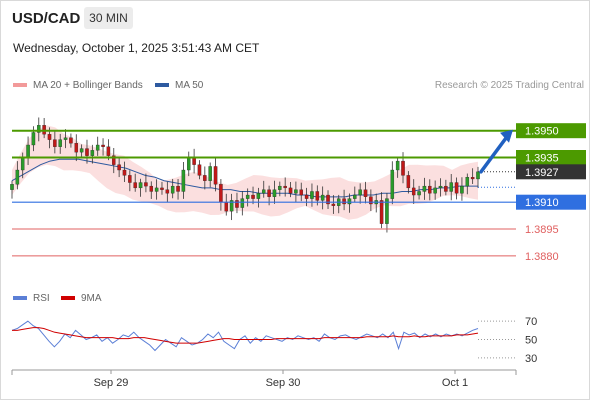 The height and width of the screenshot is (400, 590). I want to click on timeframe-badge: 30 MIN, so click(108, 18).